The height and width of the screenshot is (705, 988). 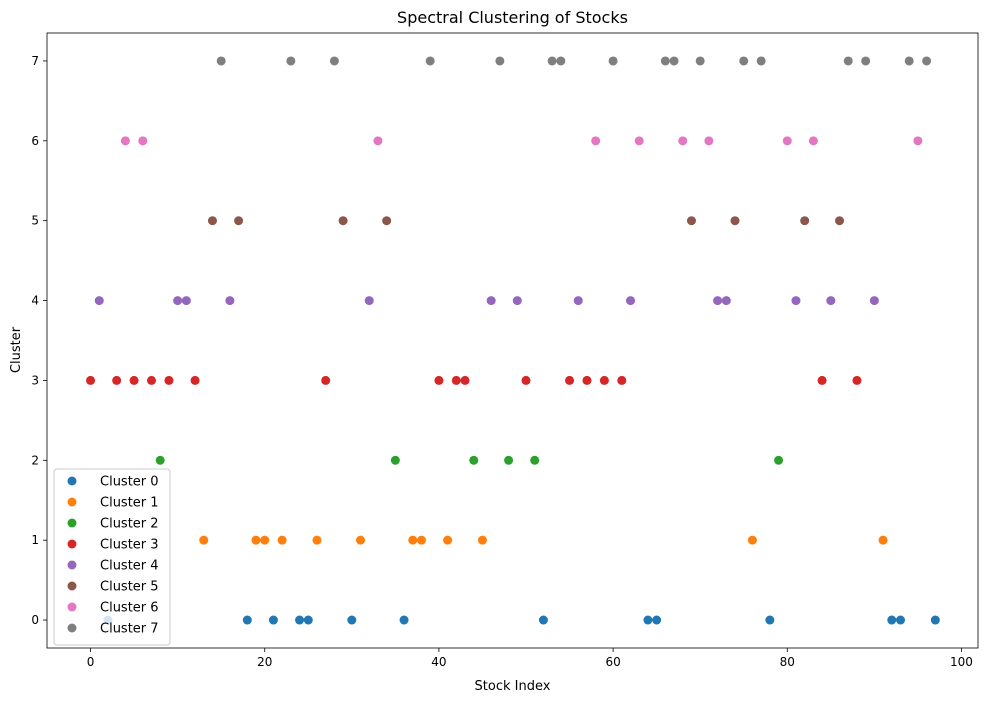 I want to click on y-tick-label: 2, so click(x=35, y=460).